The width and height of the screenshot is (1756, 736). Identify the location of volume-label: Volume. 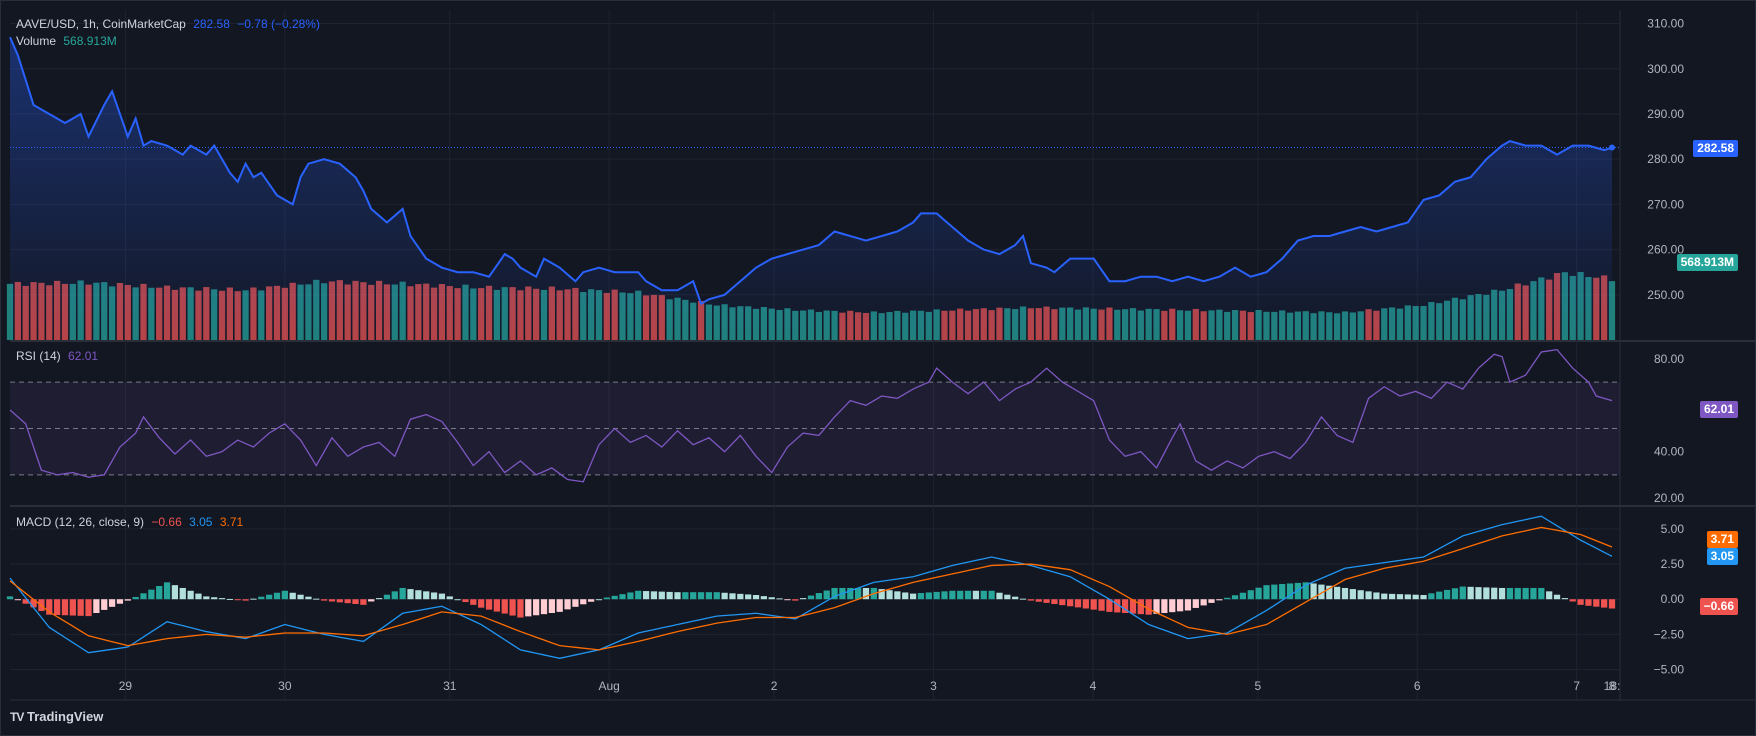
(36, 41).